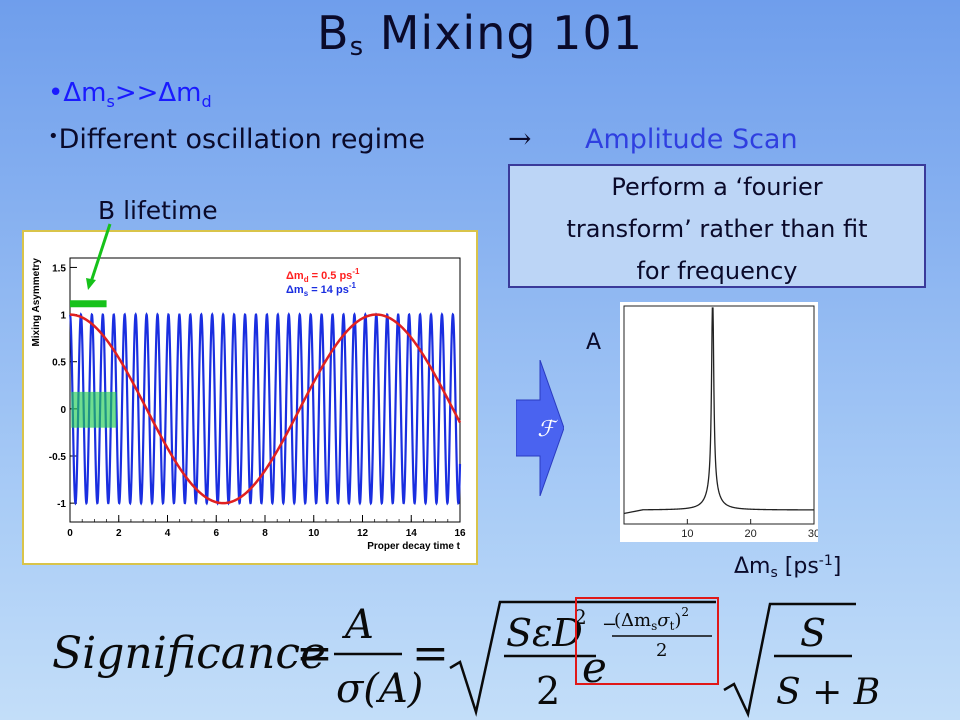 The image size is (960, 720). I want to click on dms-post: ], so click(837, 566).